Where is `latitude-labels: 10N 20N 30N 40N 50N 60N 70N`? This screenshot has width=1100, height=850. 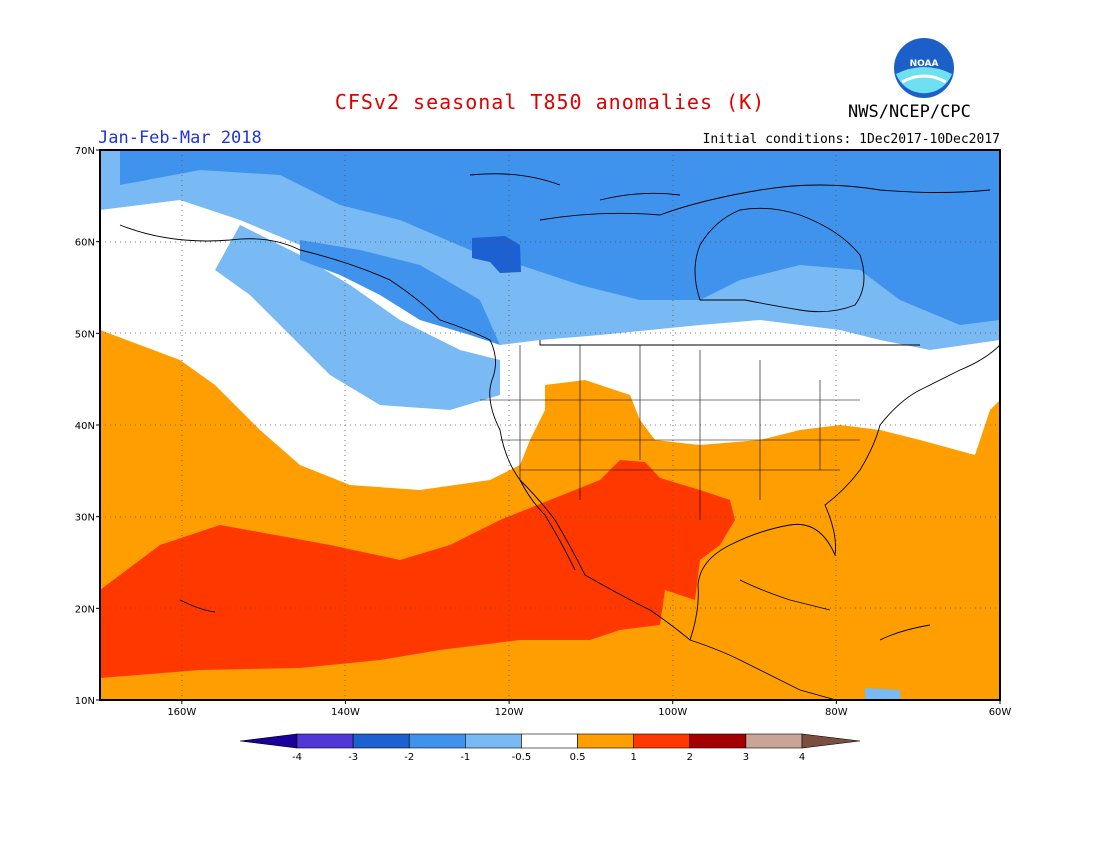
latitude-labels: 10N 20N 30N 40N 50N 60N 70N is located at coordinates (87, 426).